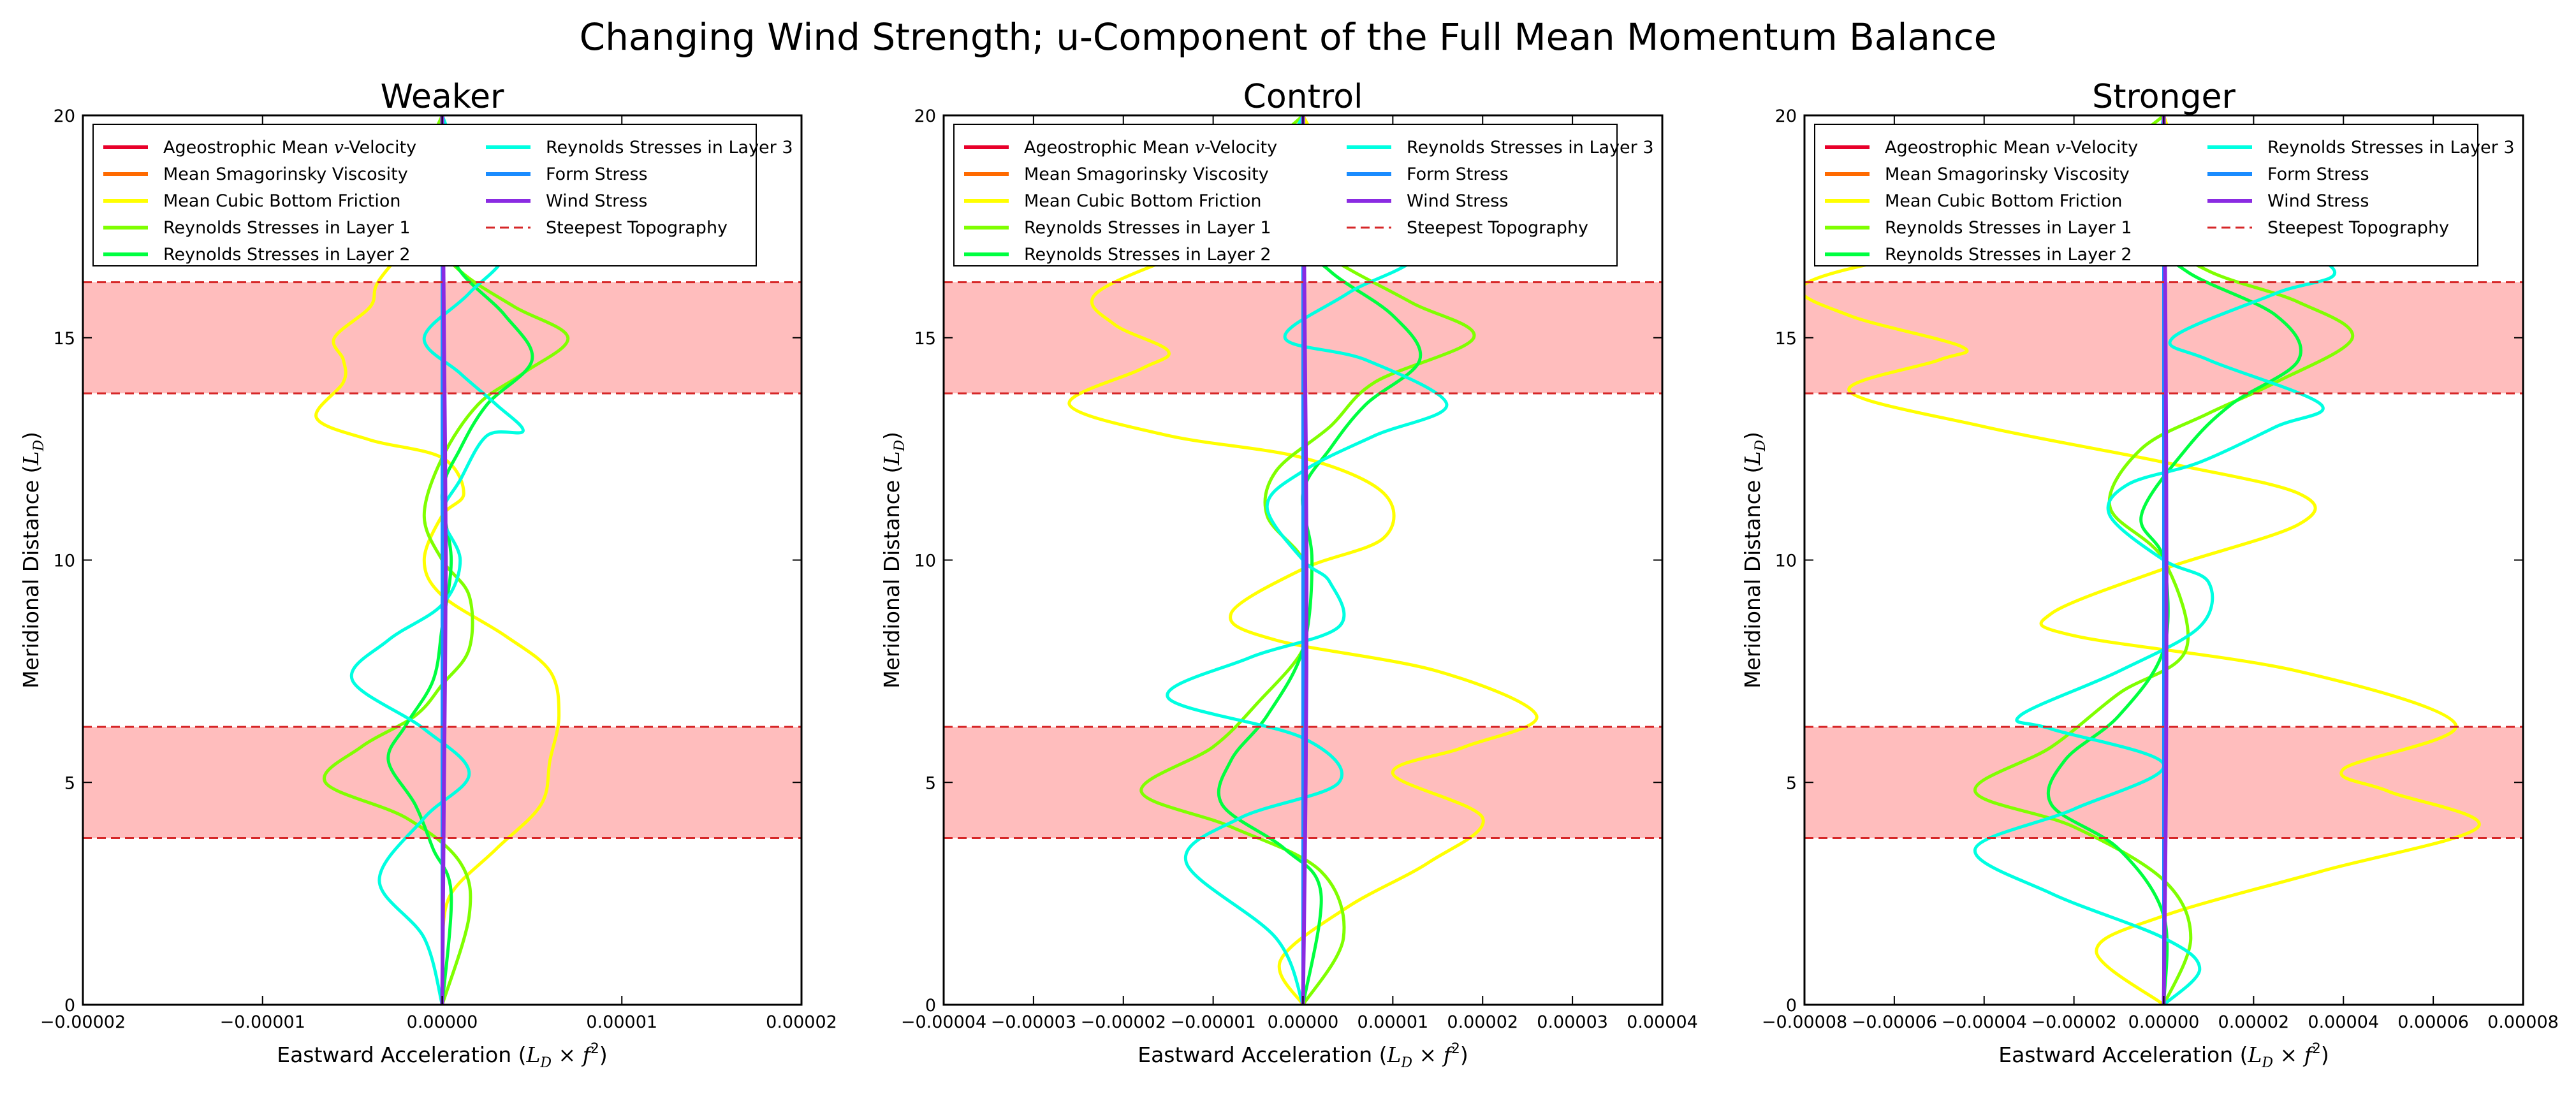 The height and width of the screenshot is (1094, 2576). What do you see at coordinates (2164, 97) in the screenshot?
I see `panel-title: Stronger` at bounding box center [2164, 97].